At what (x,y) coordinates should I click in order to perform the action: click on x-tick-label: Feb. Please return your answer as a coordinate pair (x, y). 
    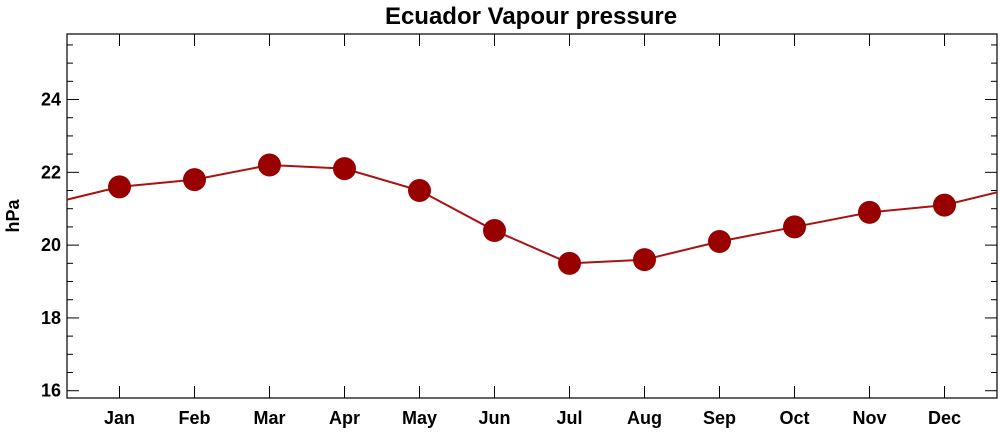
    Looking at the image, I should click on (194, 418).